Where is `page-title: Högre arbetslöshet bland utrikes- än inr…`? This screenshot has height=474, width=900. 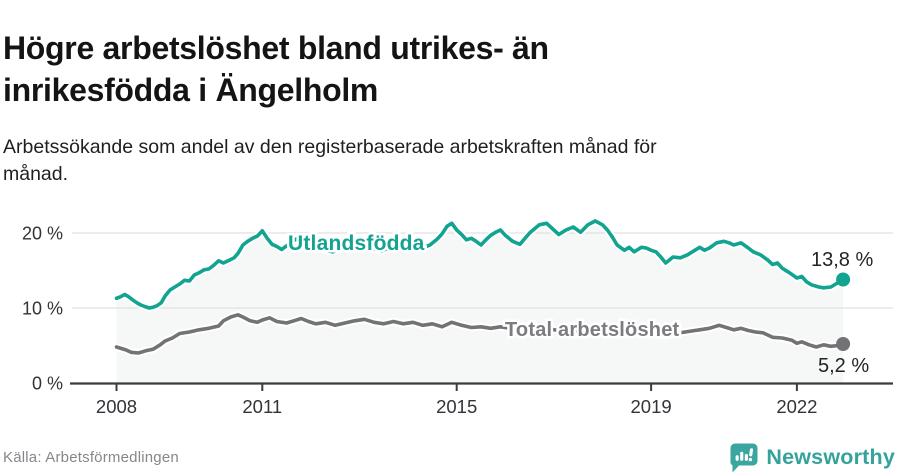 page-title: Högre arbetslöshet bland utrikes- än inr… is located at coordinates (383, 69).